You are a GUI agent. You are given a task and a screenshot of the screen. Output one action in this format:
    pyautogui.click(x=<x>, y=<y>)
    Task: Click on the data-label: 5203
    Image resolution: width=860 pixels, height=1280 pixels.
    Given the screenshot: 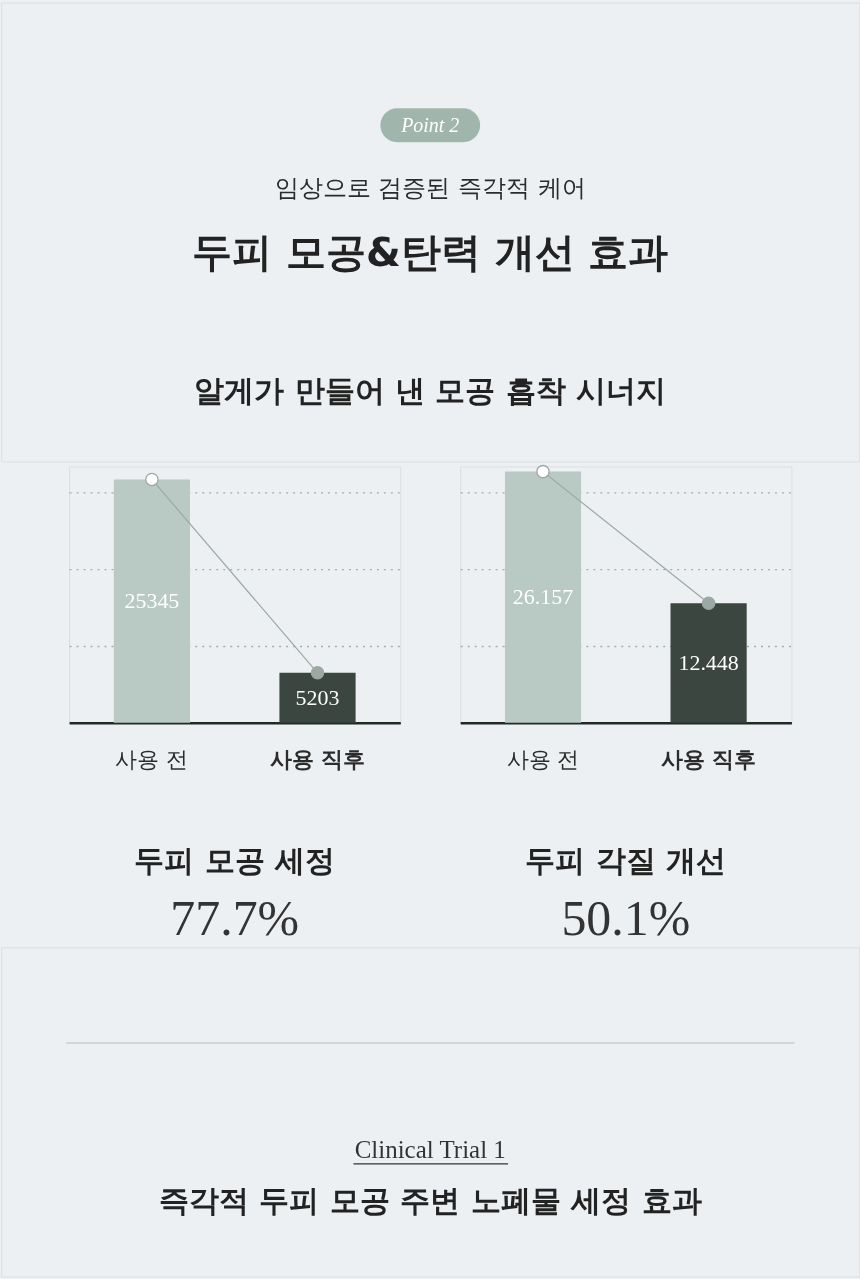 What is the action you would take?
    pyautogui.click(x=317, y=697)
    